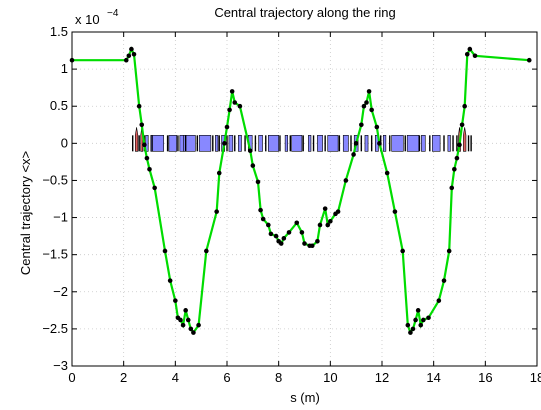 The width and height of the screenshot is (541, 410). What do you see at coordinates (485, 377) in the screenshot?
I see `x-tick-label: 16` at bounding box center [485, 377].